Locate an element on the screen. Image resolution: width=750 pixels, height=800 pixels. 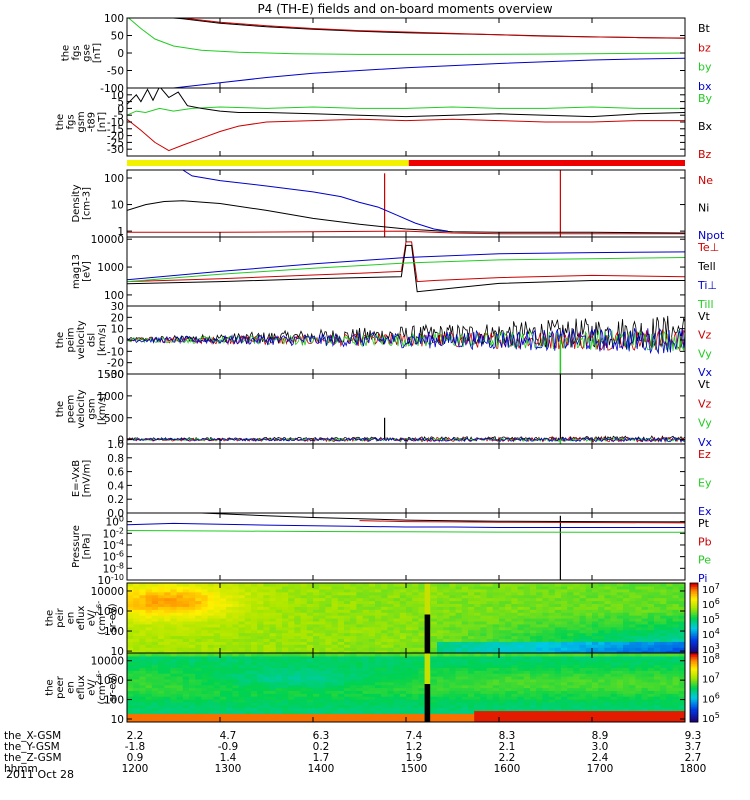
fgs_gse-frame is located at coordinates (406, 53).